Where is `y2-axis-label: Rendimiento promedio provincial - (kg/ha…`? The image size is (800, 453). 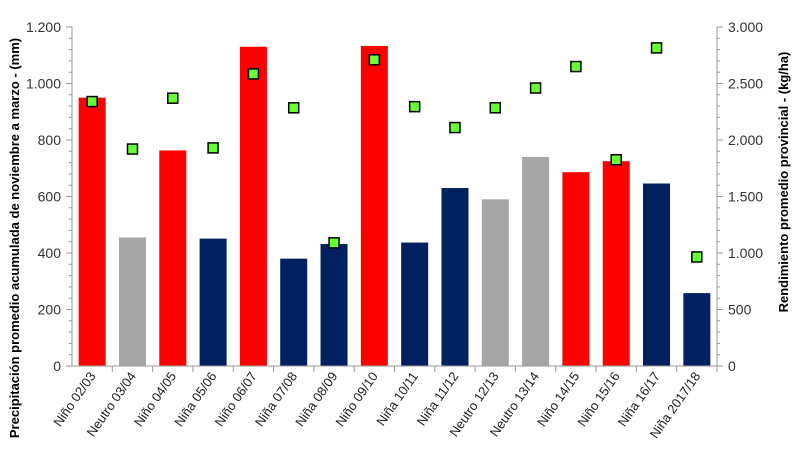
y2-axis-label: Rendimiento promedio provincial - (kg/ha… is located at coordinates (783, 182).